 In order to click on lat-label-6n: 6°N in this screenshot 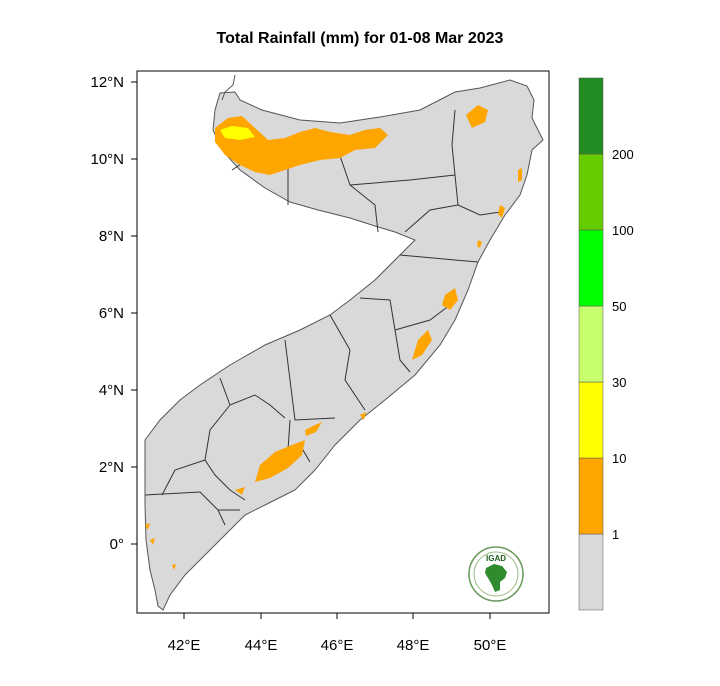, I will do `click(111, 313)`.